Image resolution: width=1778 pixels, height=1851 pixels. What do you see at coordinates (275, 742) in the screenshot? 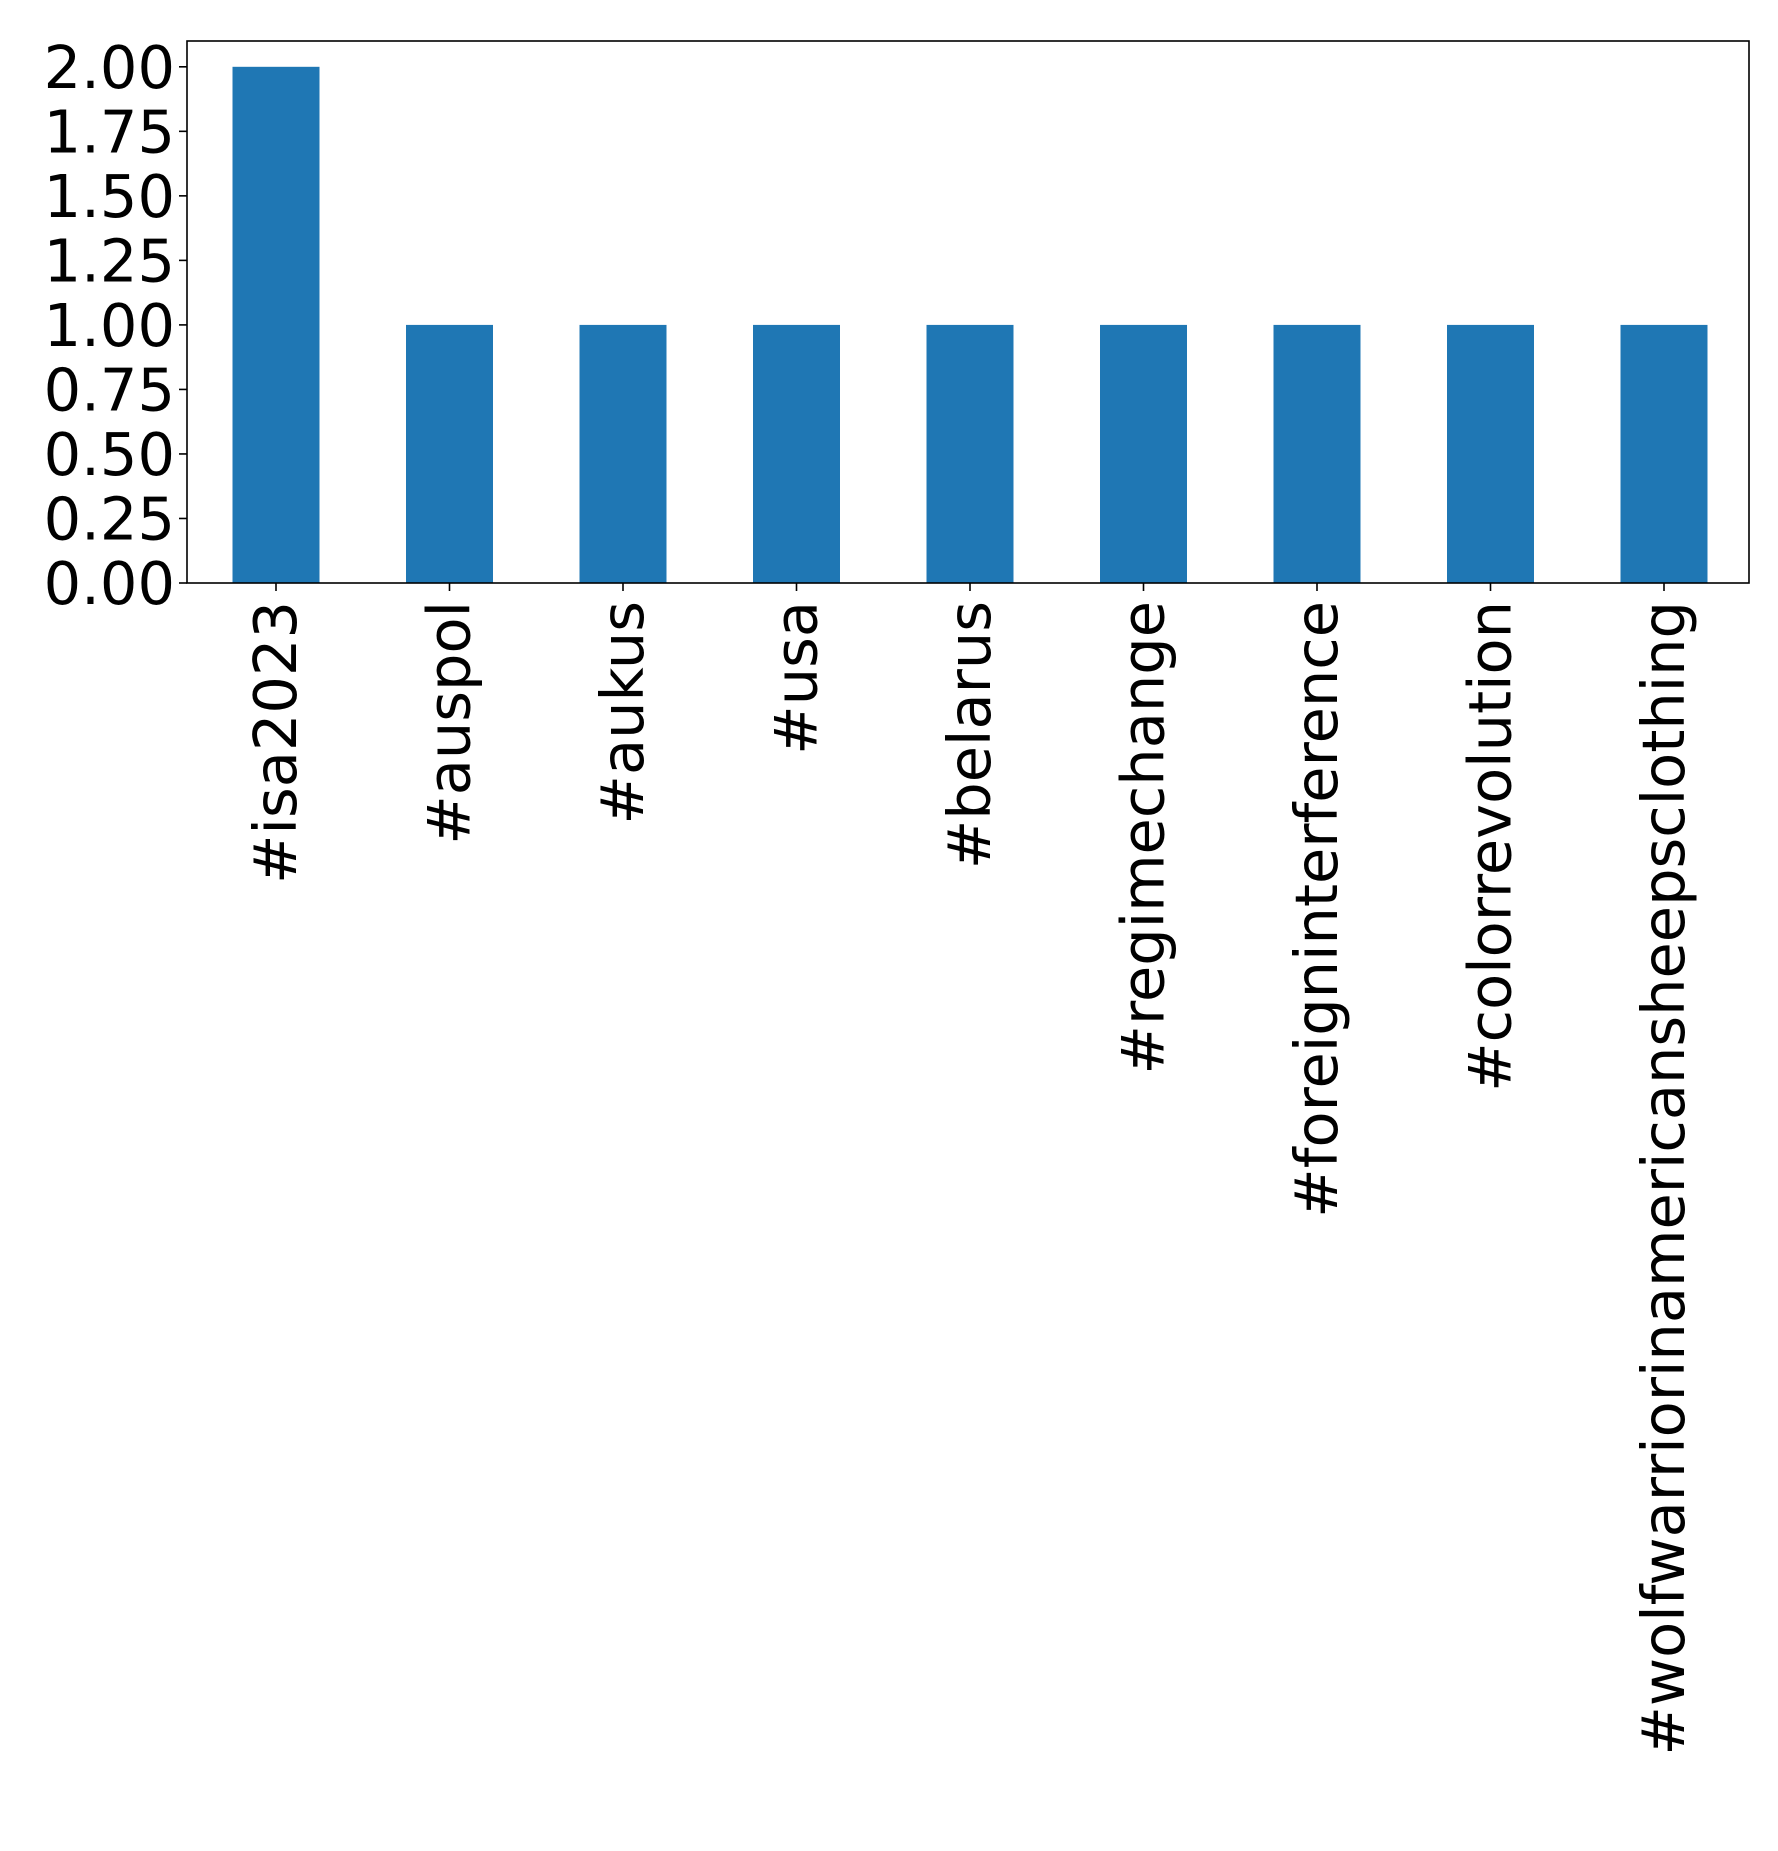
I see `x-tick-label: #isa2023` at bounding box center [275, 742].